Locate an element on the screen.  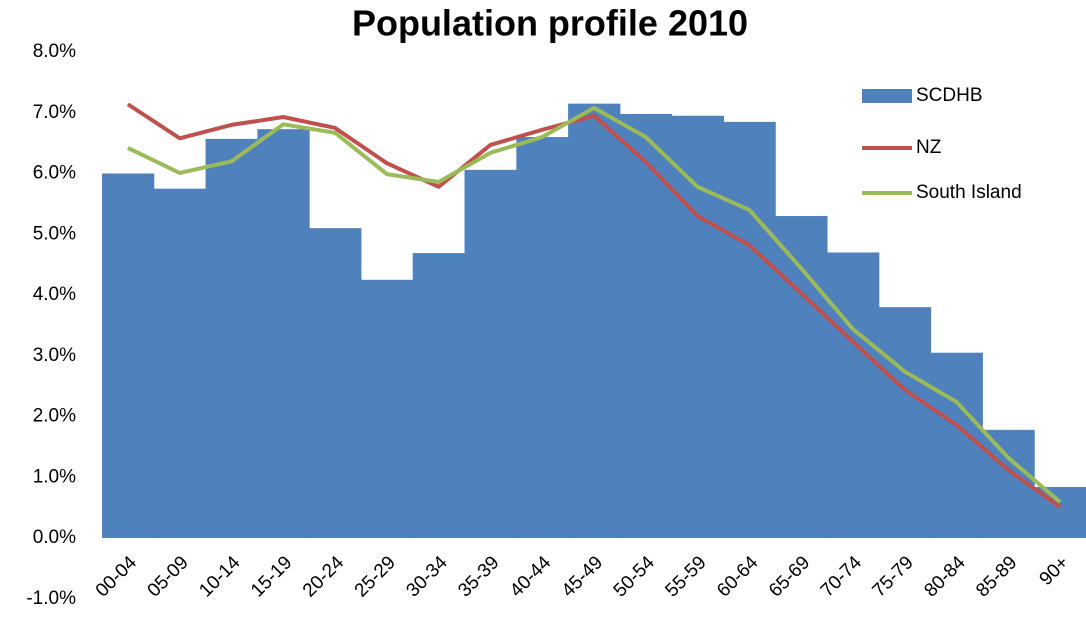
x-tick-label: 70-74 is located at coordinates (842, 577).